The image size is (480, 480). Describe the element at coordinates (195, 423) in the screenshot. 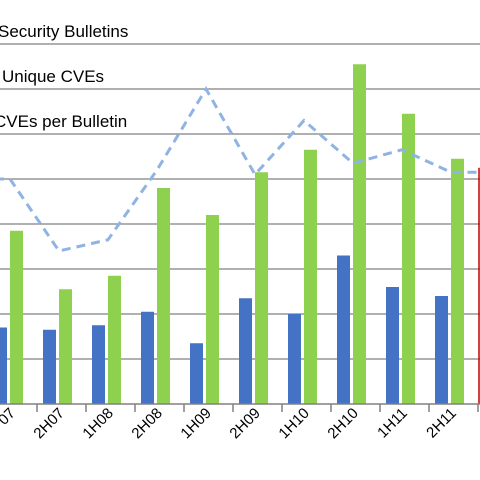

I see `x-tick-label: 1H09` at that location.